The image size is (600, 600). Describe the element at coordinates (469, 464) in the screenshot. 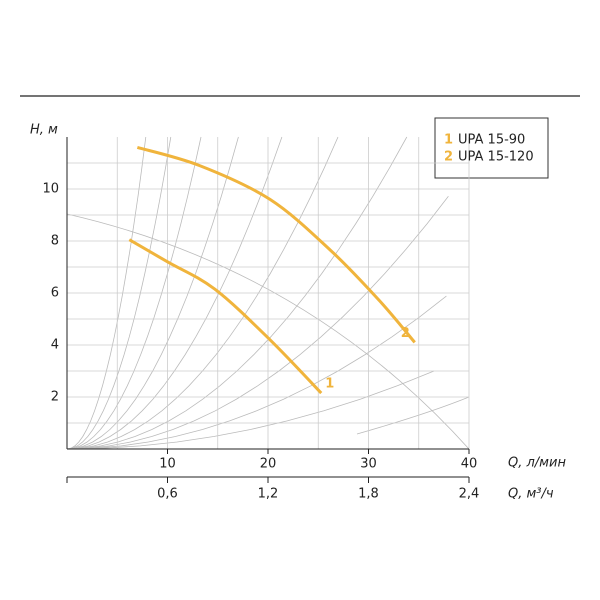

I see `x-tick-label: 40` at that location.